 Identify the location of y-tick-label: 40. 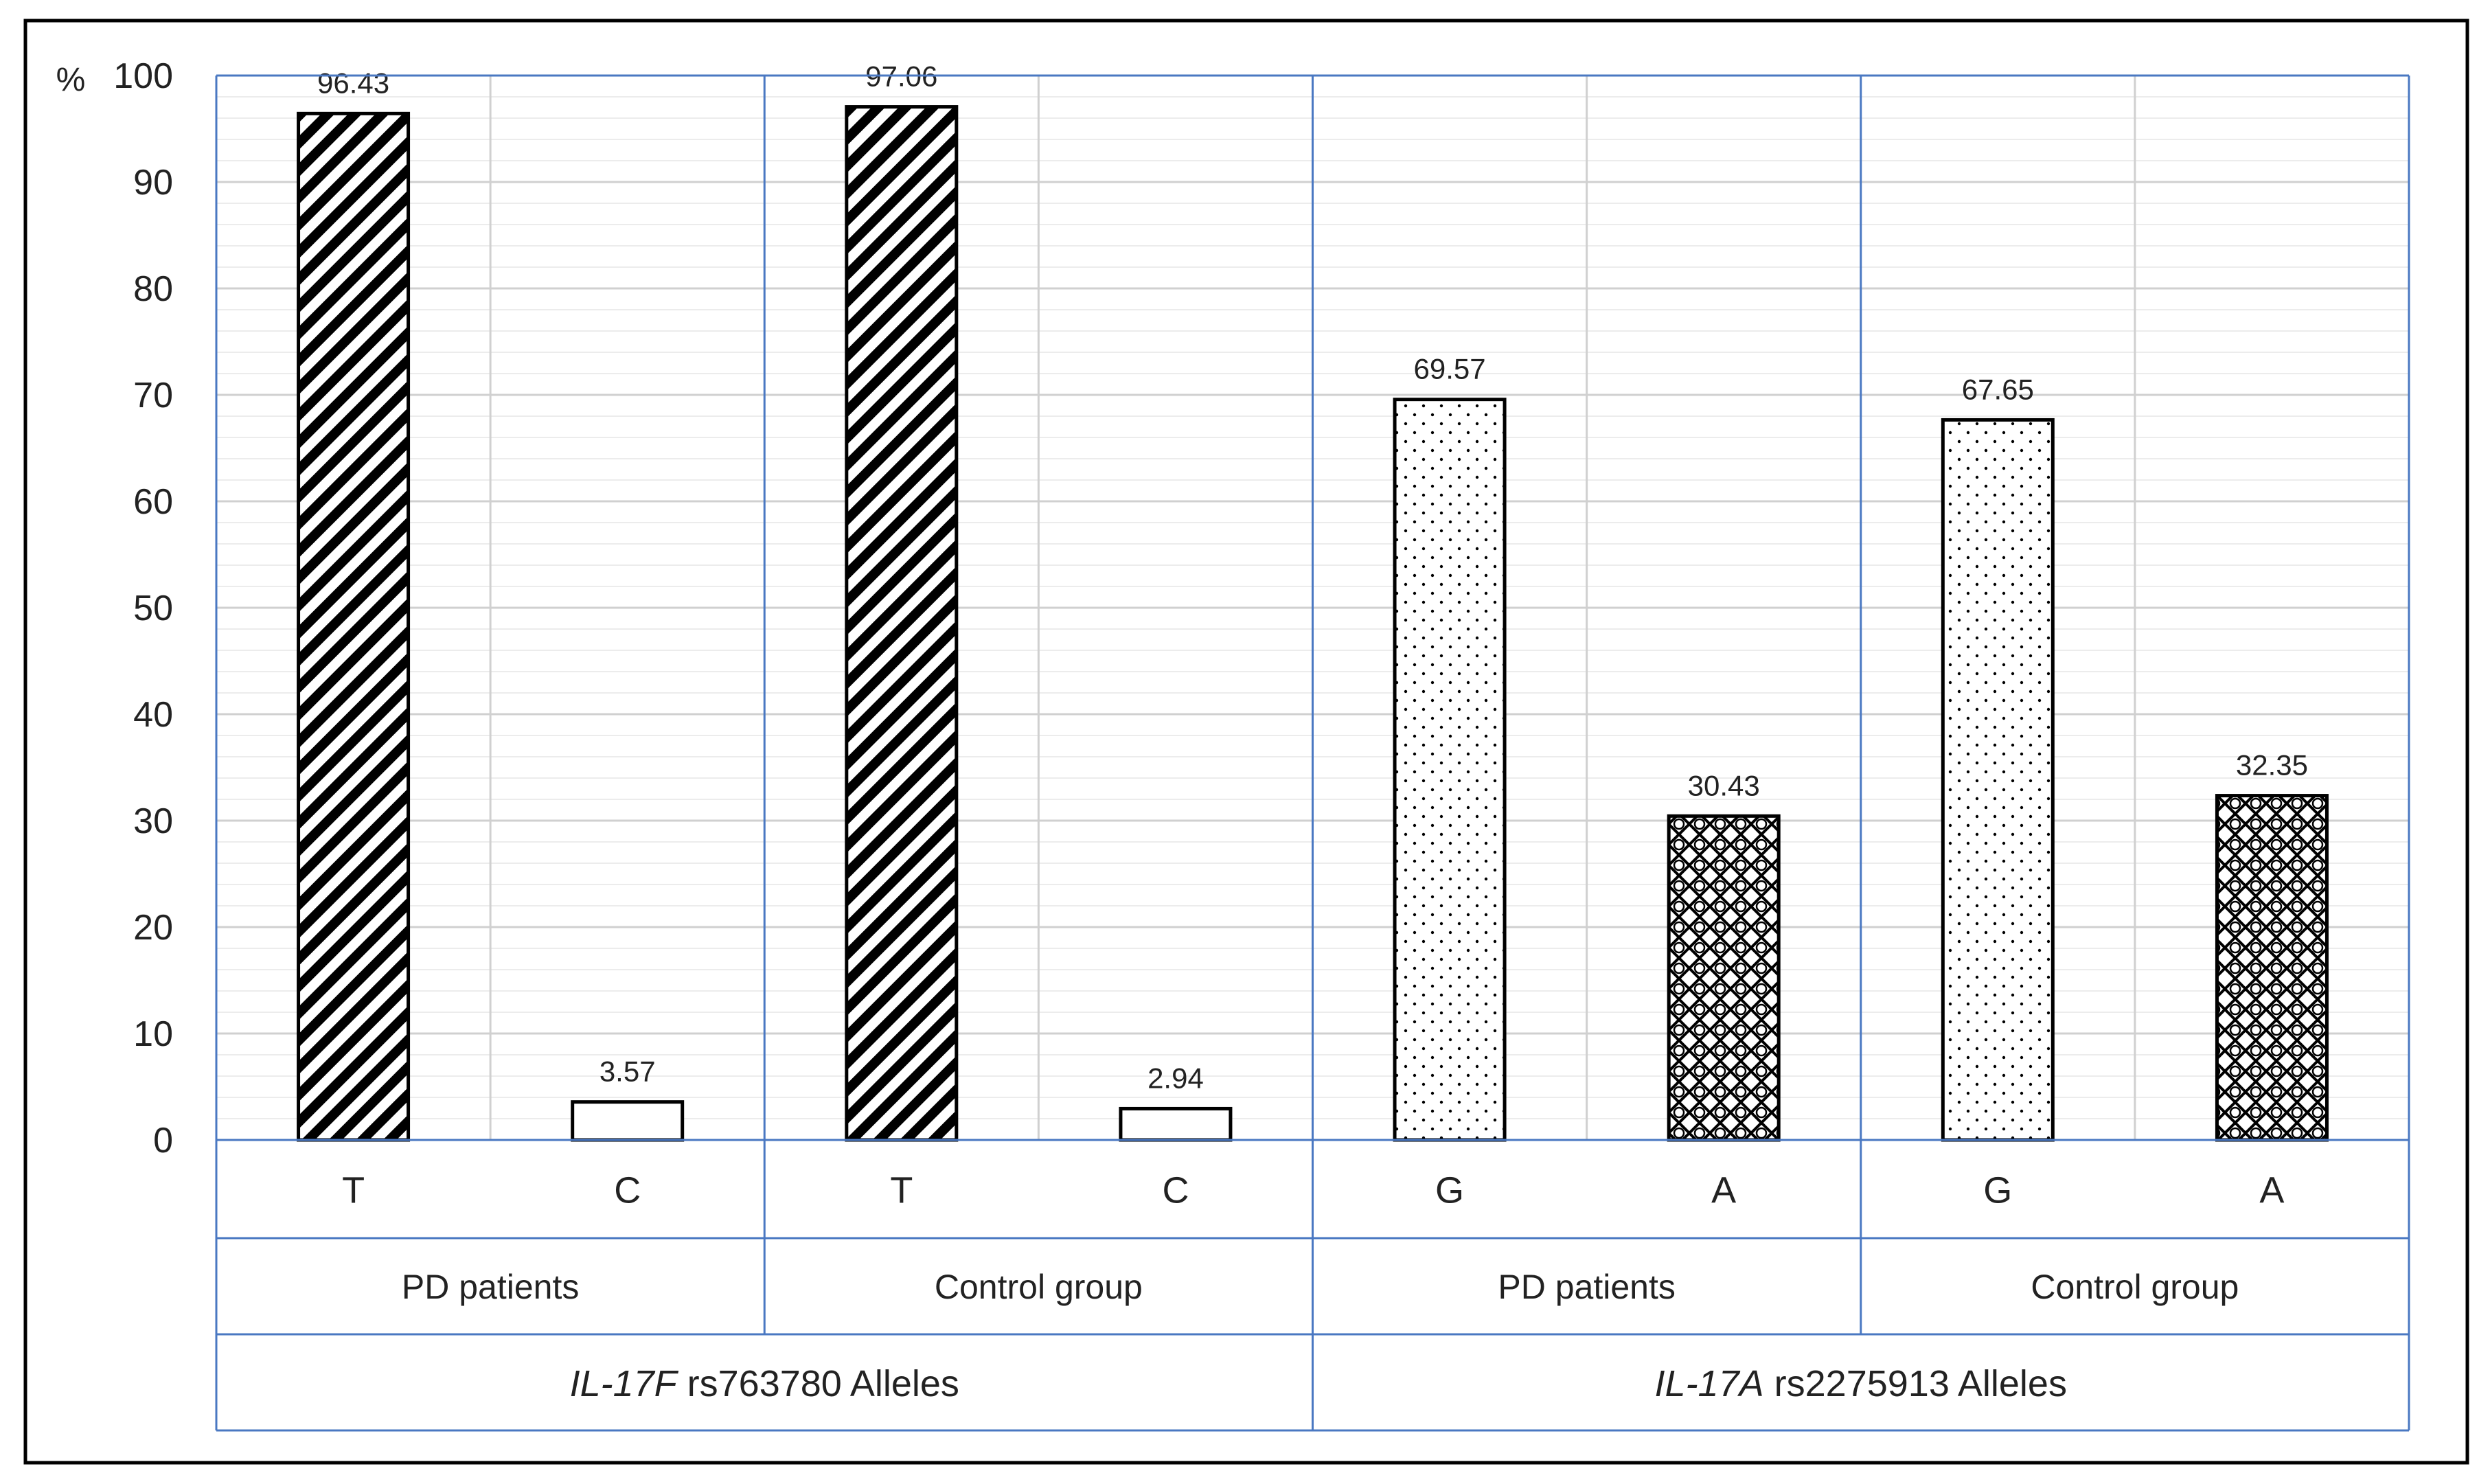
(153, 715).